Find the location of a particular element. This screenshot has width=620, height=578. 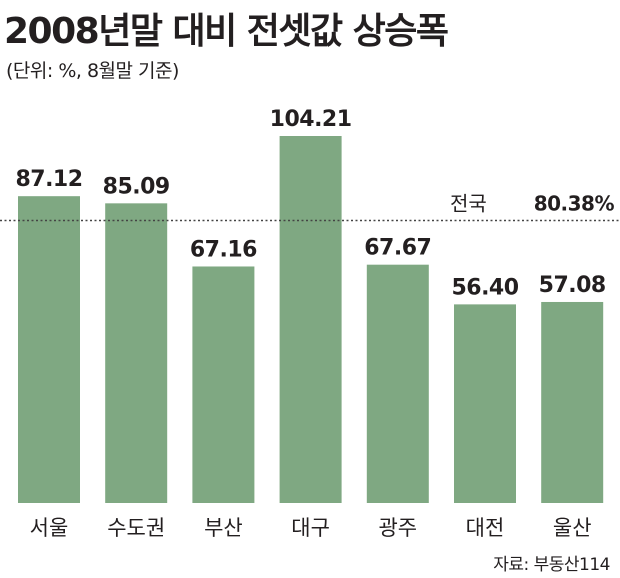

source-note: 자료: 부동산114 is located at coordinates (551, 565).